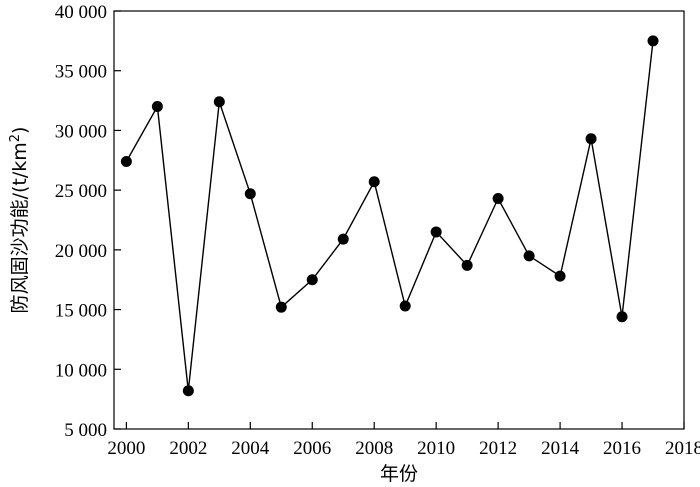 Image resolution: width=700 pixels, height=487 pixels. What do you see at coordinates (622, 448) in the screenshot?
I see `x-tick-label: 2016` at bounding box center [622, 448].